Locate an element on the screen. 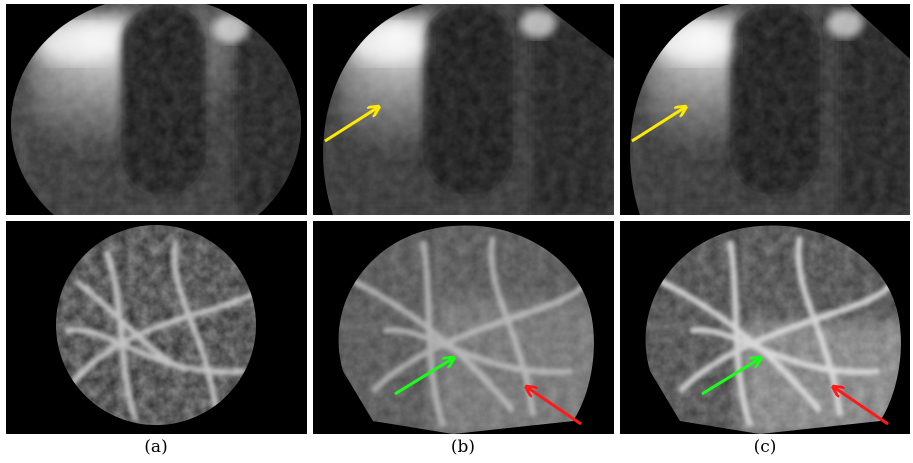  microscopy-image-top-c is located at coordinates (770, 109).